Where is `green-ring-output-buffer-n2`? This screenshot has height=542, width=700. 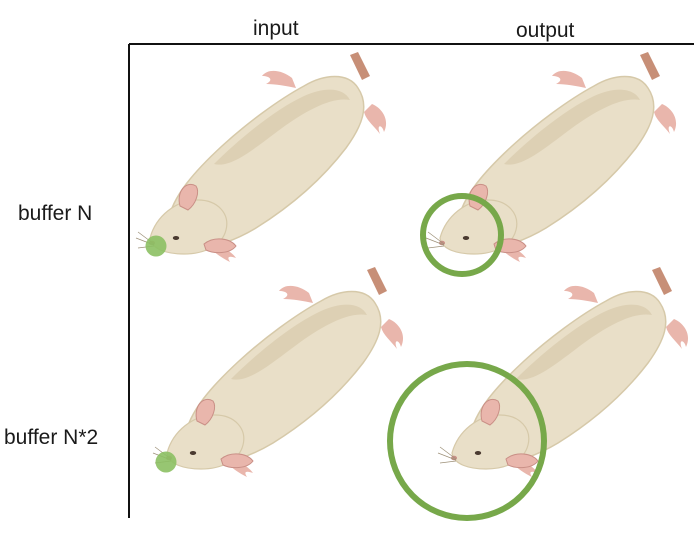
green-ring-output-buffer-n2 is located at coordinates (467, 441).